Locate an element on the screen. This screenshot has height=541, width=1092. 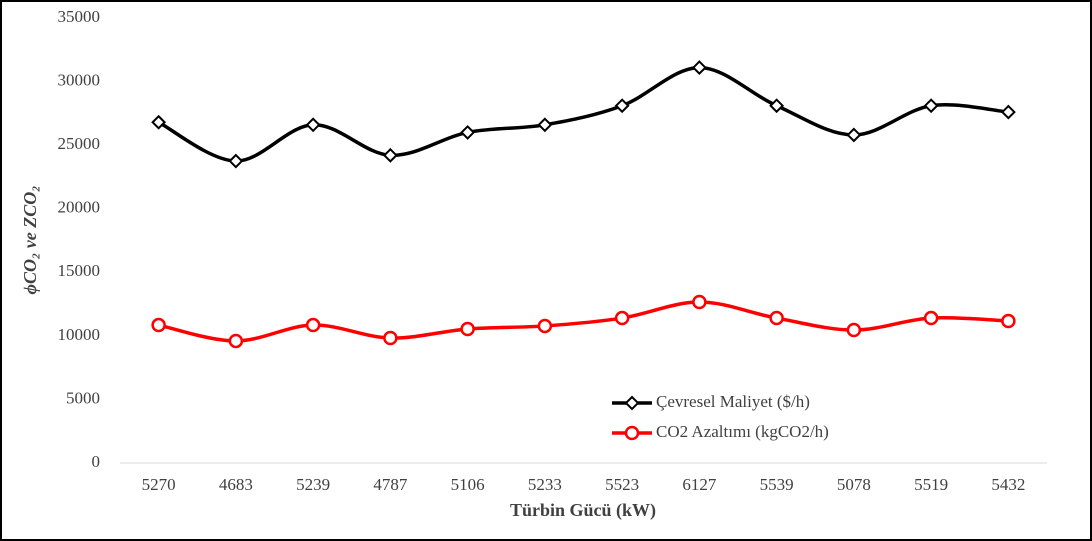
x-tick-label: 5233 is located at coordinates (545, 484).